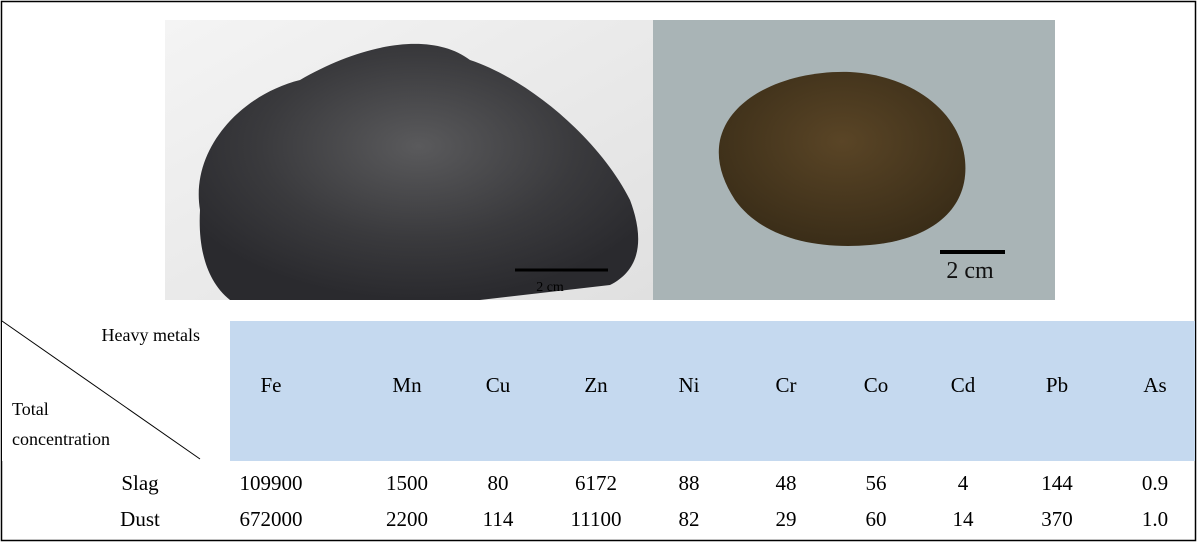  What do you see at coordinates (30, 409) in the screenshot?
I see `corner-bottom: Total` at bounding box center [30, 409].